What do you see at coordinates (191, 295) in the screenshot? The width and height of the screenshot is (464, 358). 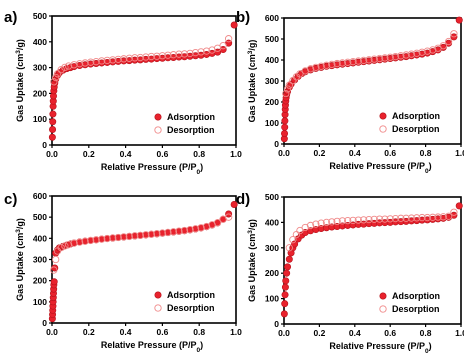 I see `legend-label-adsorption: Adsorption` at bounding box center [191, 295].